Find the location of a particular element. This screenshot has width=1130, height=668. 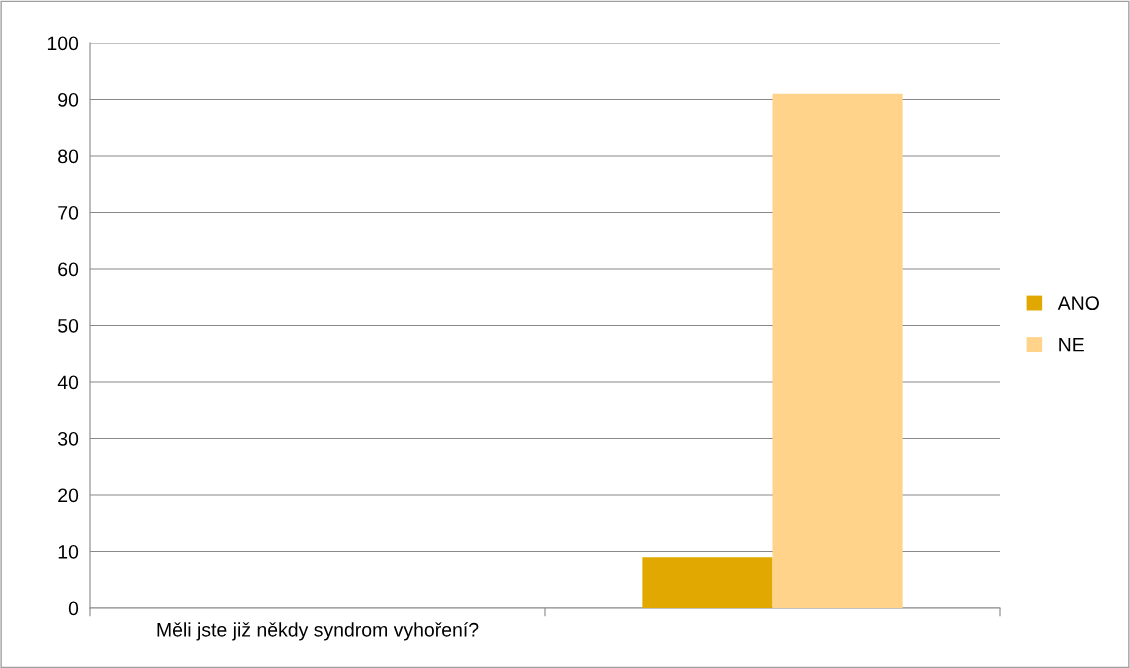

legend-label: NE is located at coordinates (1071, 344).